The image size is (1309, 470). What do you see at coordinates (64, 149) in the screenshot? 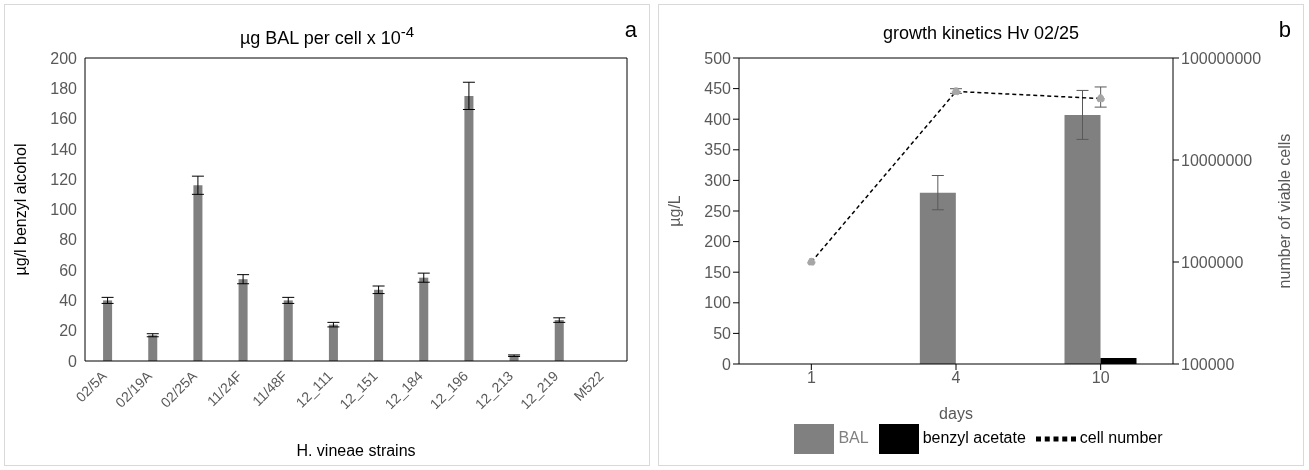
I see `y-tick-label: 140` at bounding box center [64, 149].